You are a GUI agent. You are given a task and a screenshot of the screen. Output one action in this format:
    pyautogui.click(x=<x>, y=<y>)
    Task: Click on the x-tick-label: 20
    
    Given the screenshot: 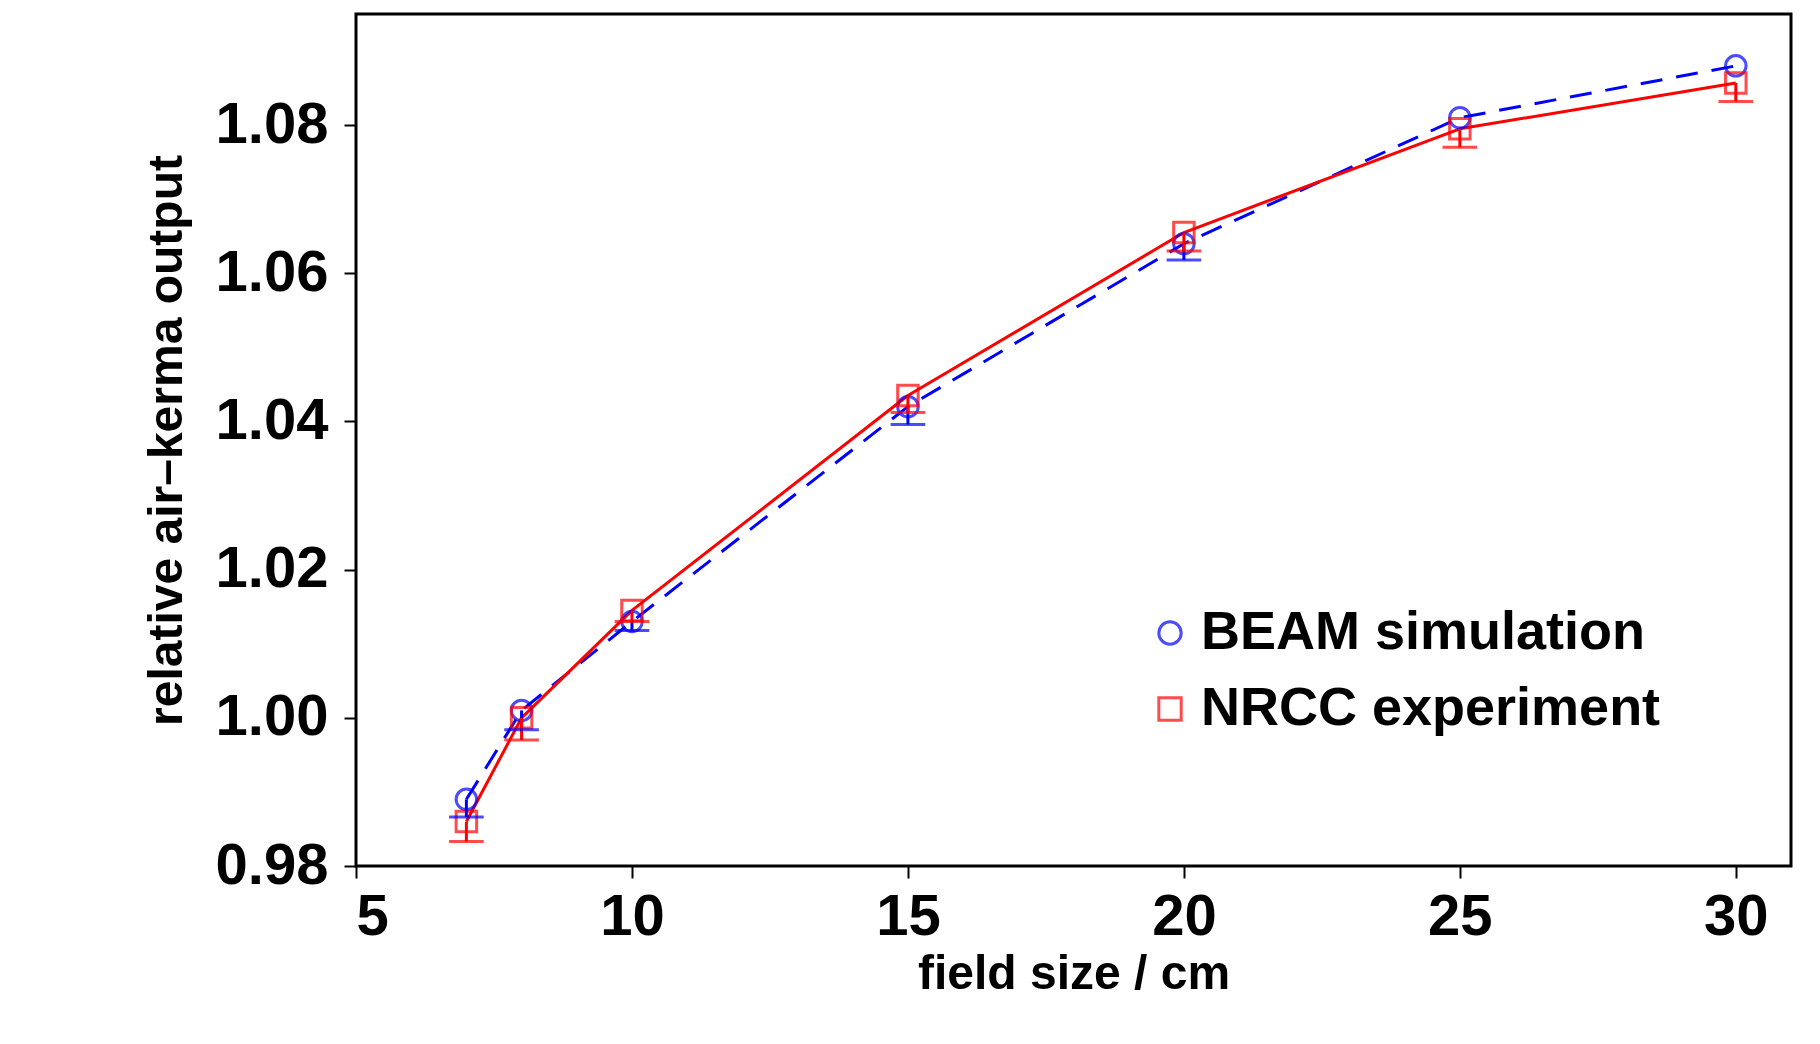 What is the action you would take?
    pyautogui.click(x=1184, y=914)
    